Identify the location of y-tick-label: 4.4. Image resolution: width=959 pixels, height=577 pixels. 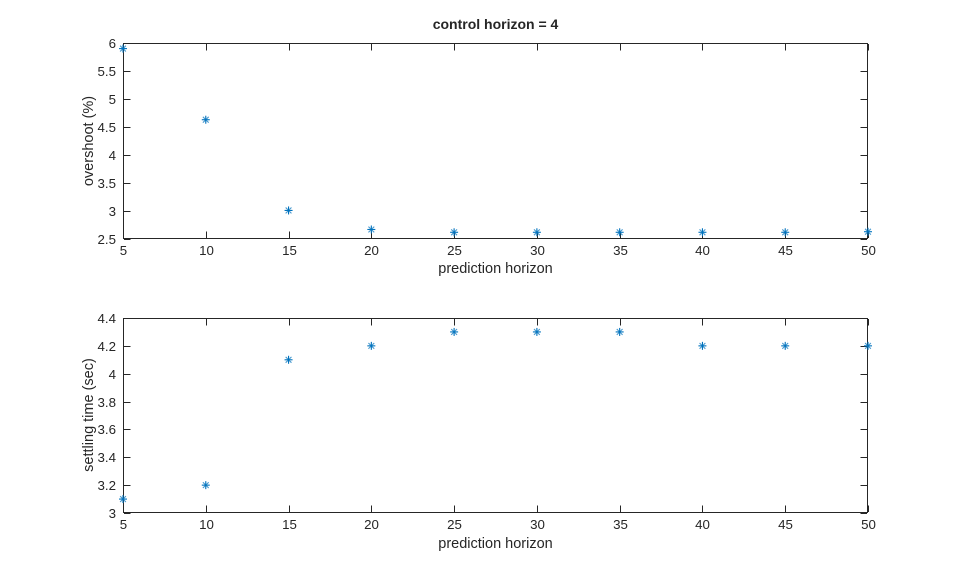
(107, 318).